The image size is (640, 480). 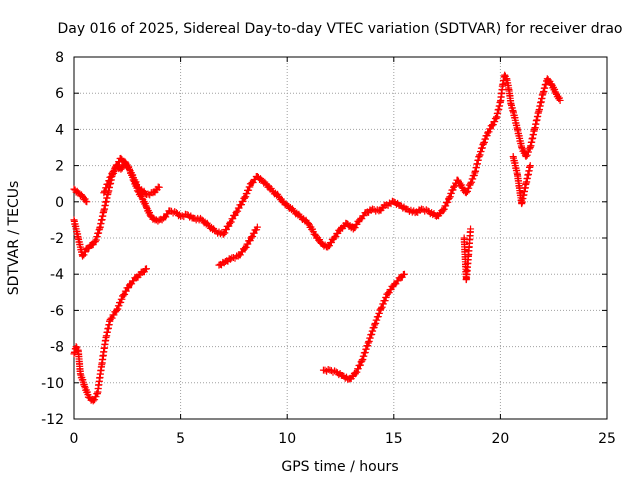 I want to click on x-tick-label: 15, so click(x=394, y=439).